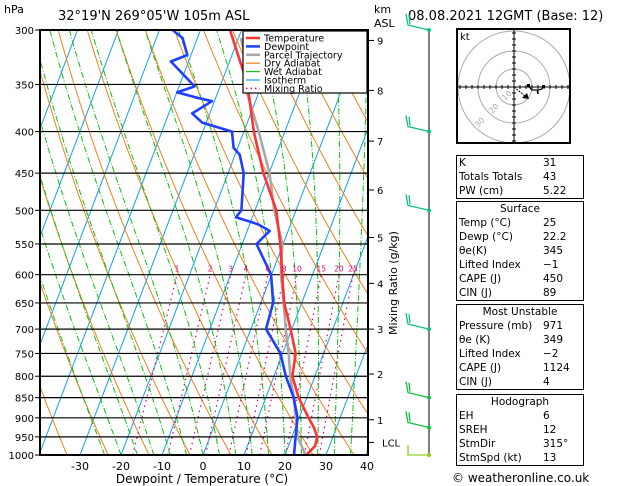  What do you see at coordinates (550, 458) in the screenshot?
I see `stat-value: 13` at bounding box center [550, 458].